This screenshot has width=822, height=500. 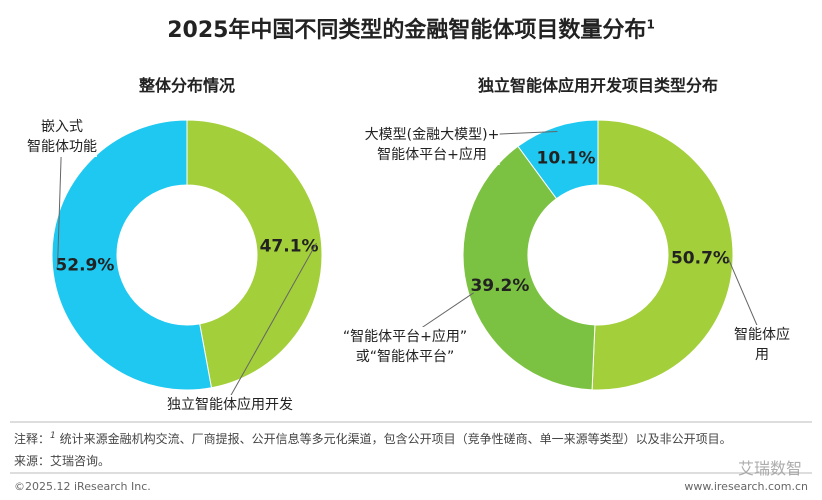 What do you see at coordinates (566, 159) in the screenshot?
I see `value-label: 10.1%` at bounding box center [566, 159].